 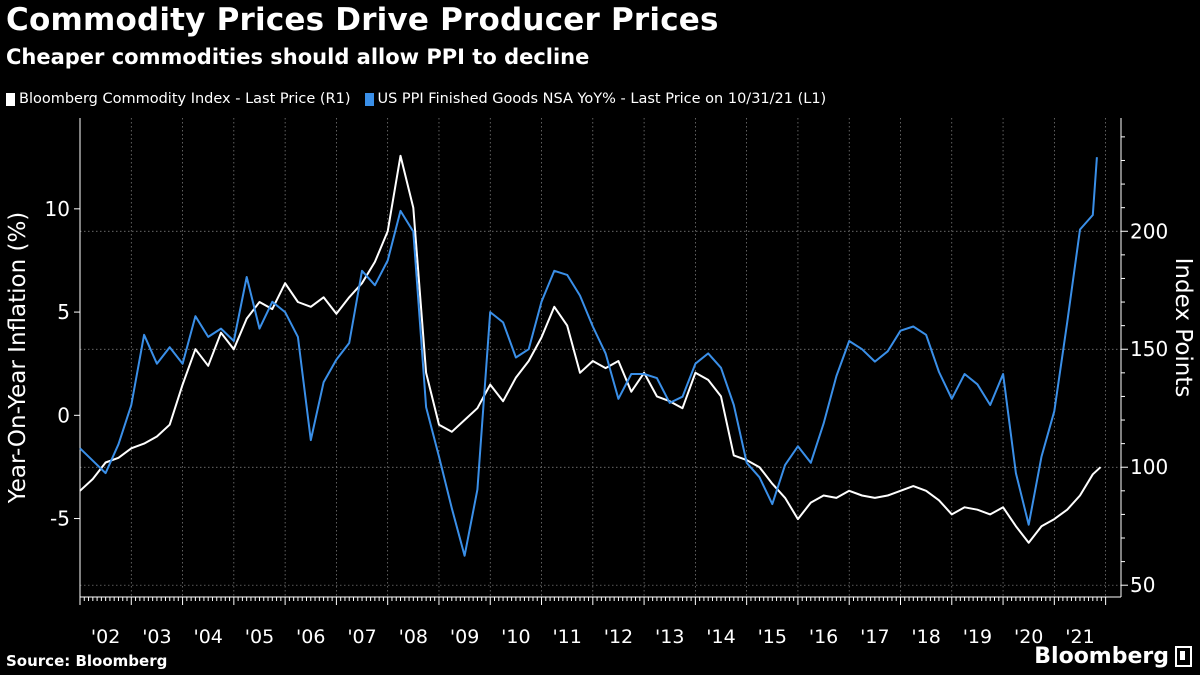 I want to click on x-tick-label: '05, so click(x=259, y=637).